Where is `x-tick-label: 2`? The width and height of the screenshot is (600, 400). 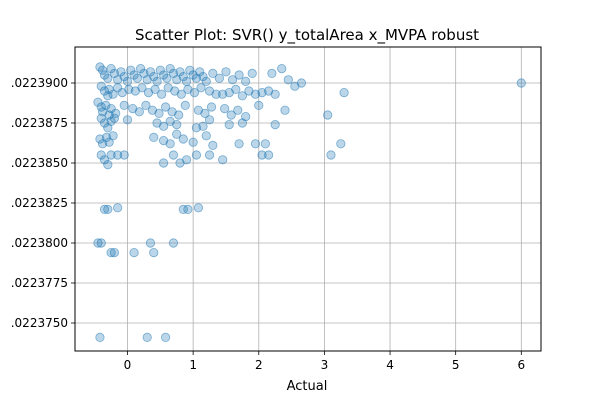
x-tick-label: 2 is located at coordinates (259, 365).